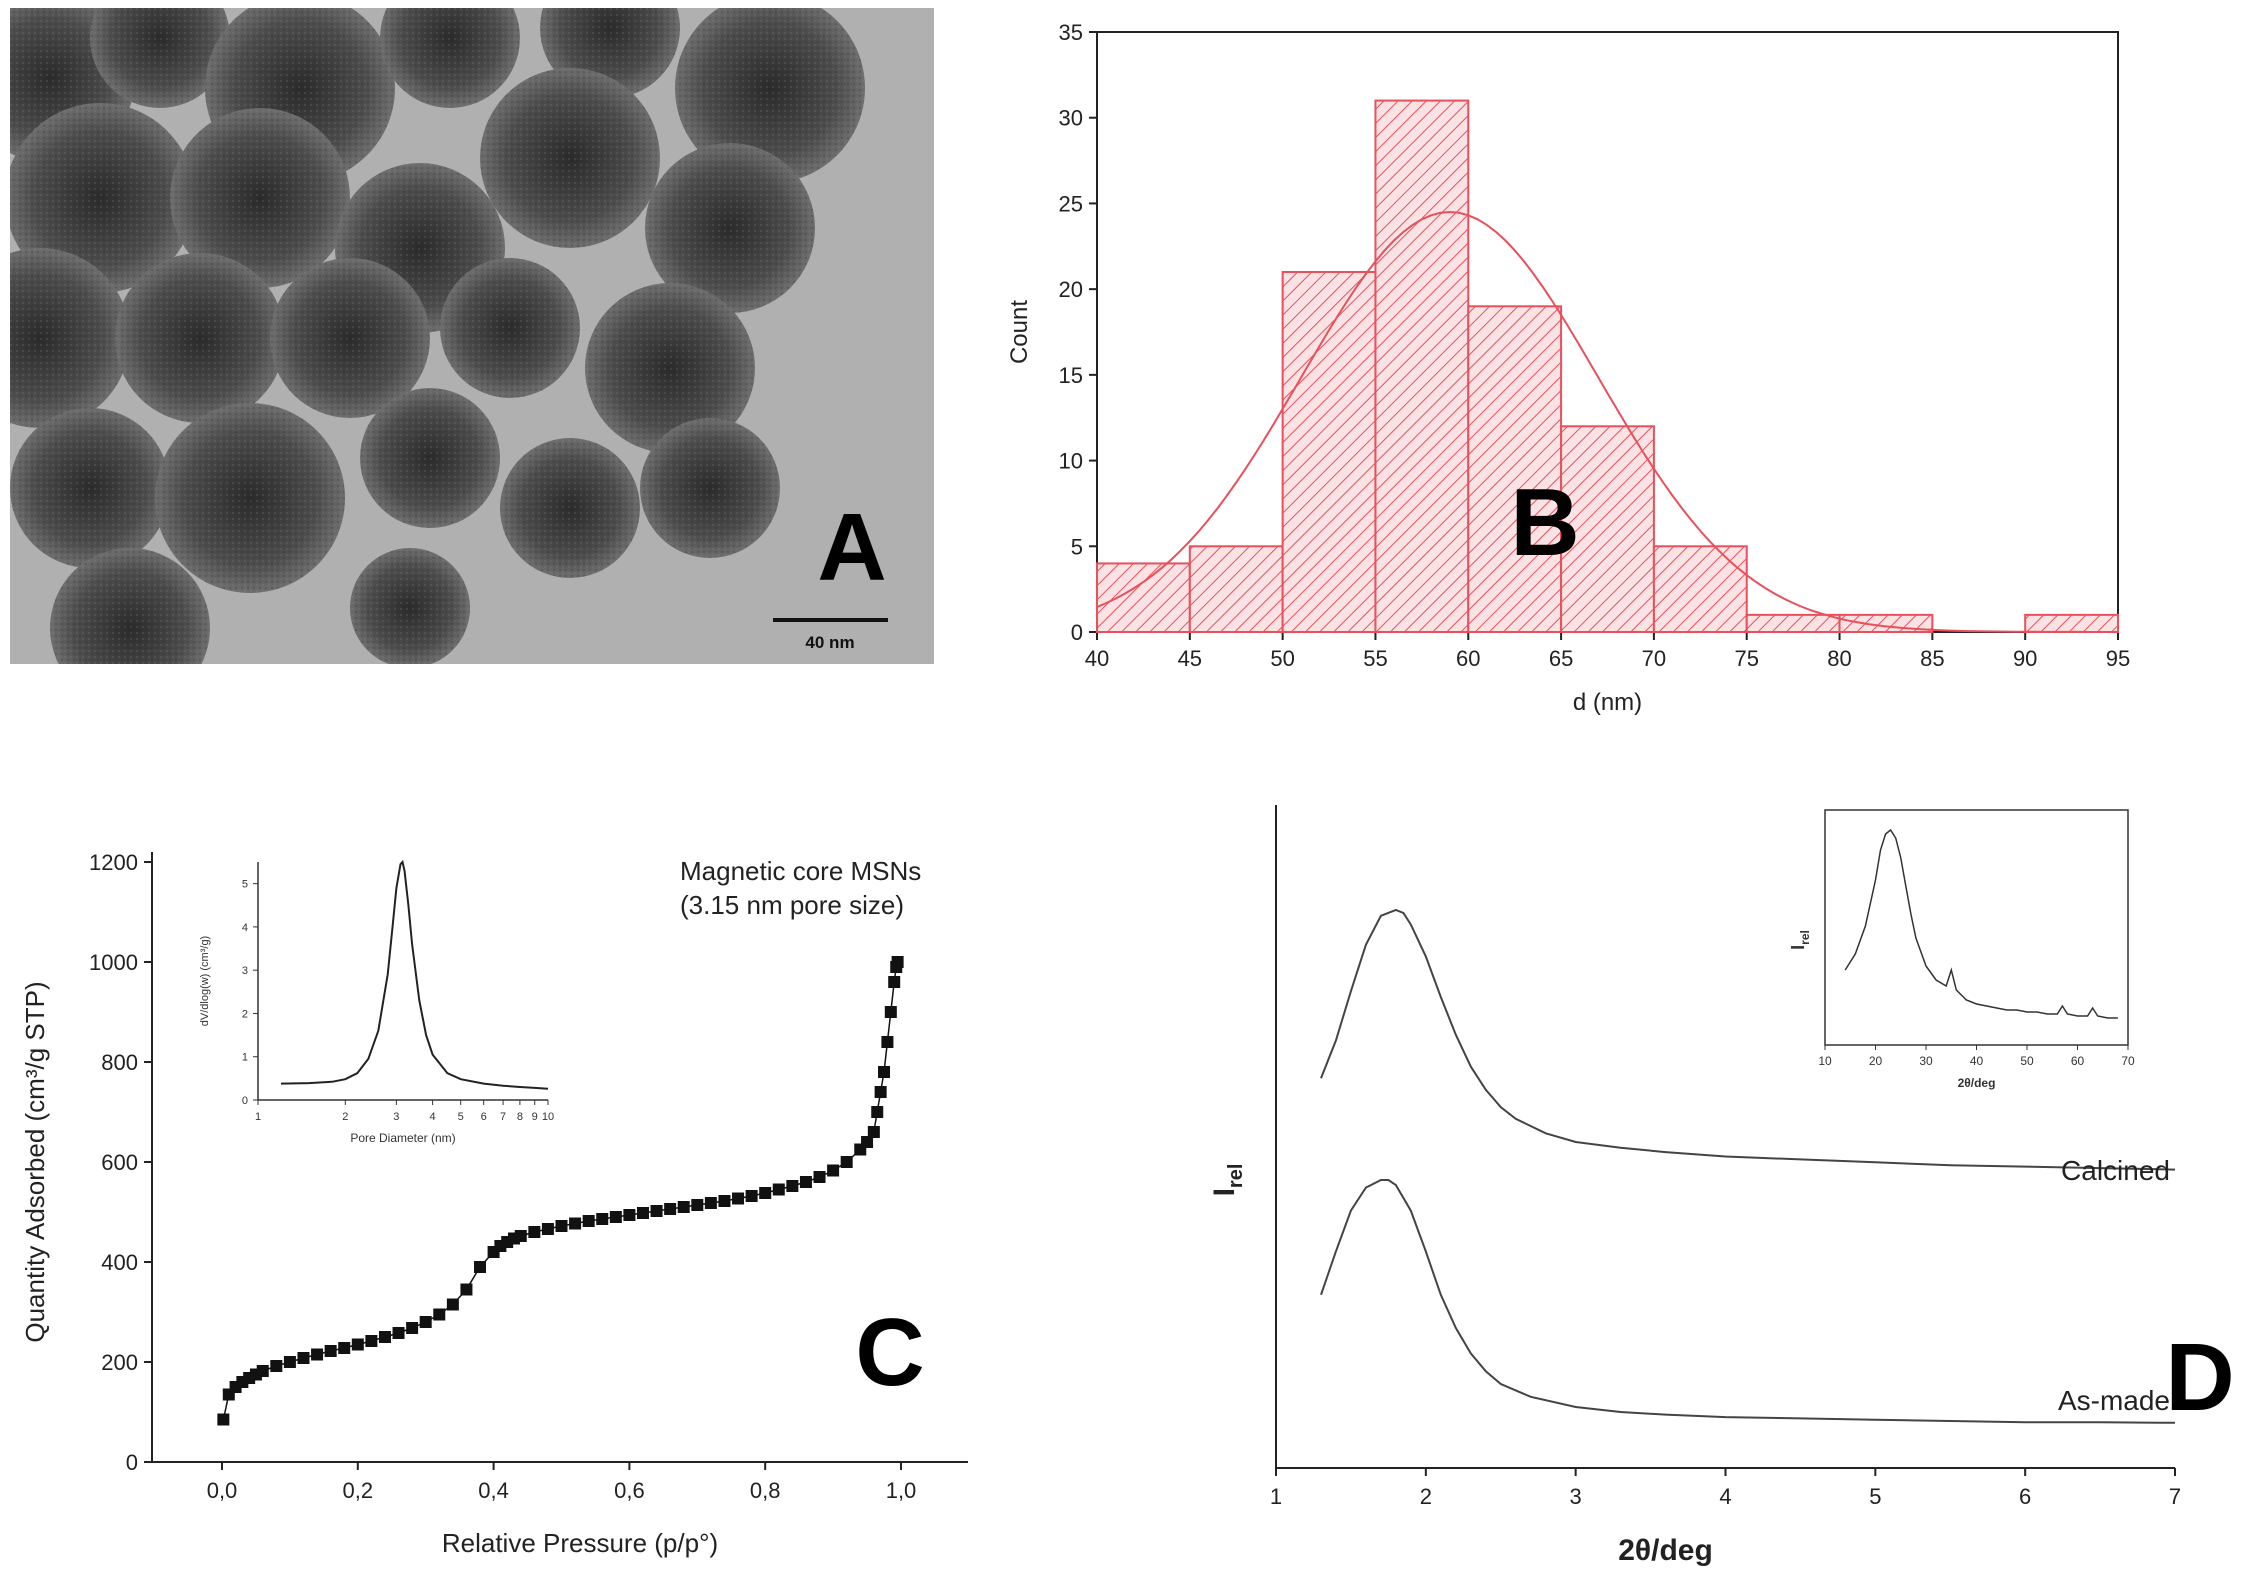 The width and height of the screenshot is (2258, 1591). Describe the element at coordinates (132, 1462) in the screenshot. I see `y-tick-label: 0` at that location.